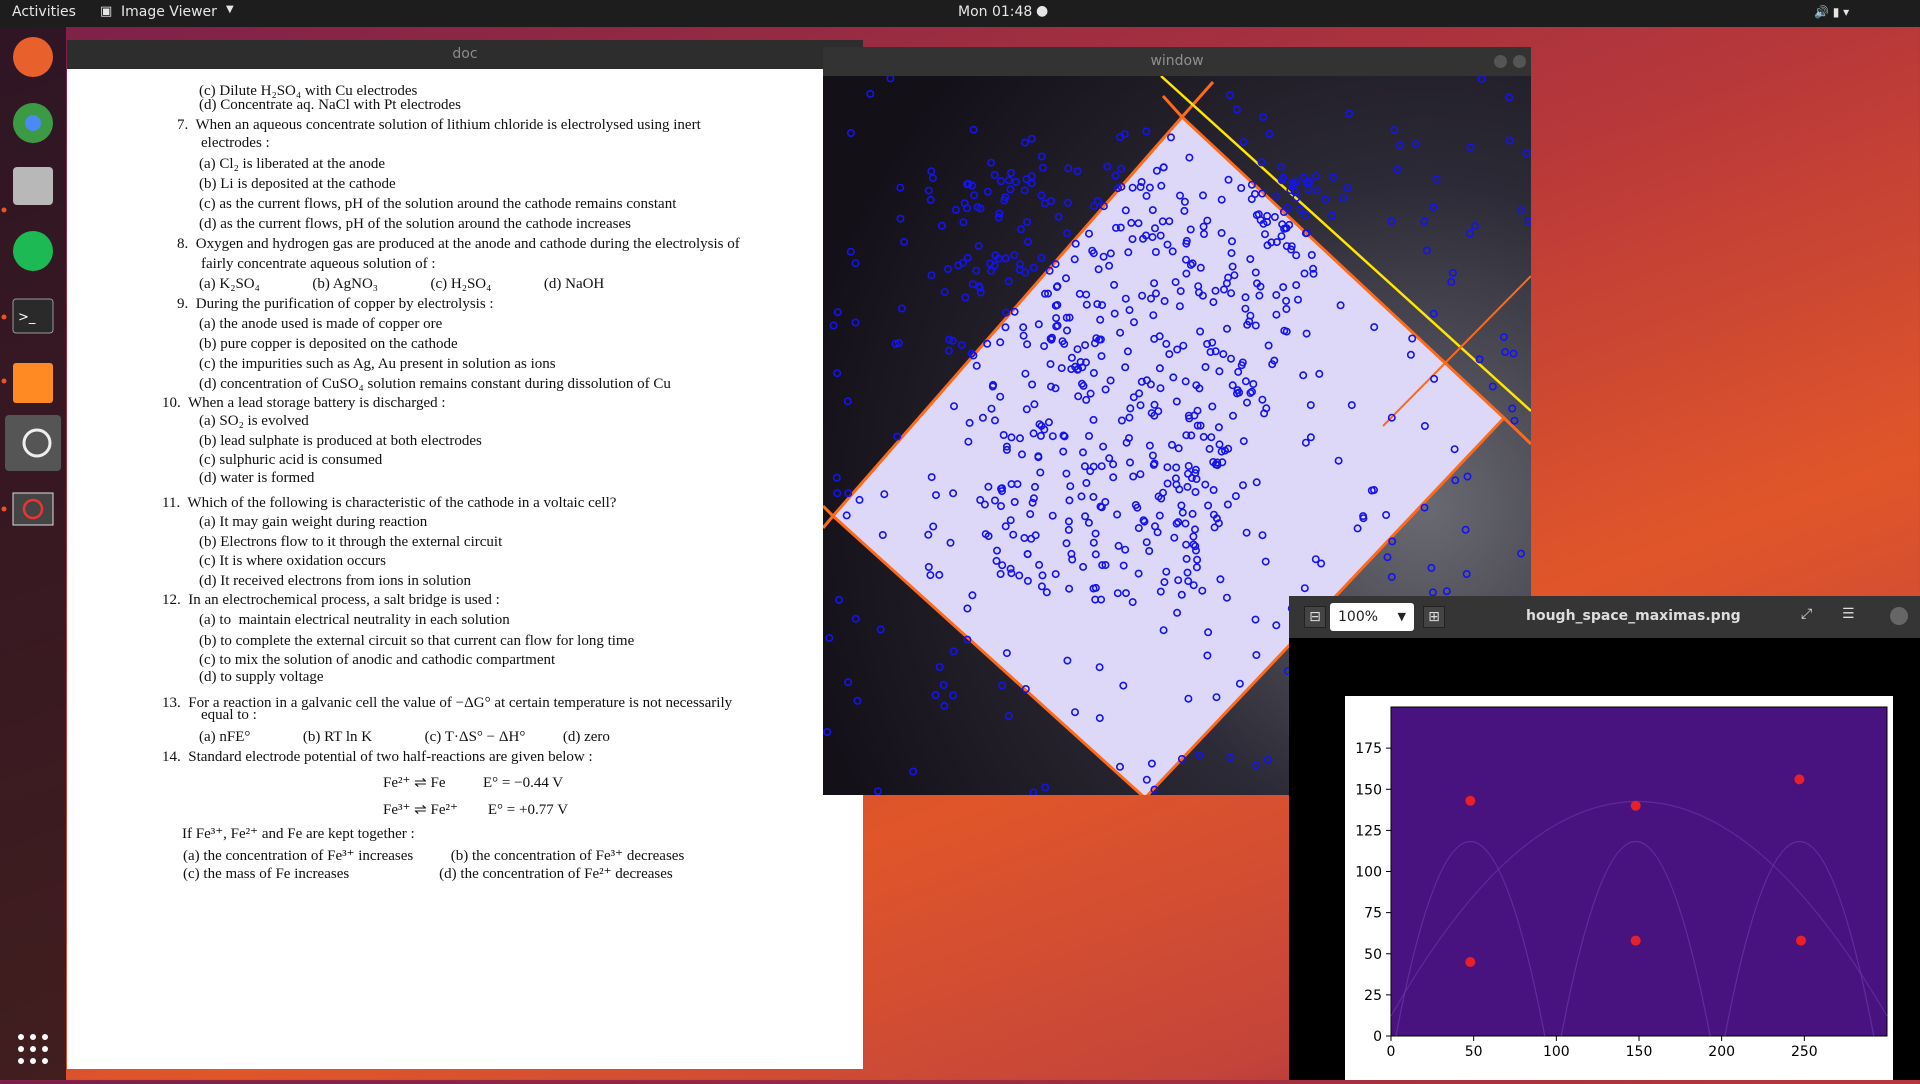 This screenshot has height=1084, width=1920. I want to click on firefox-icon, so click(33, 57).